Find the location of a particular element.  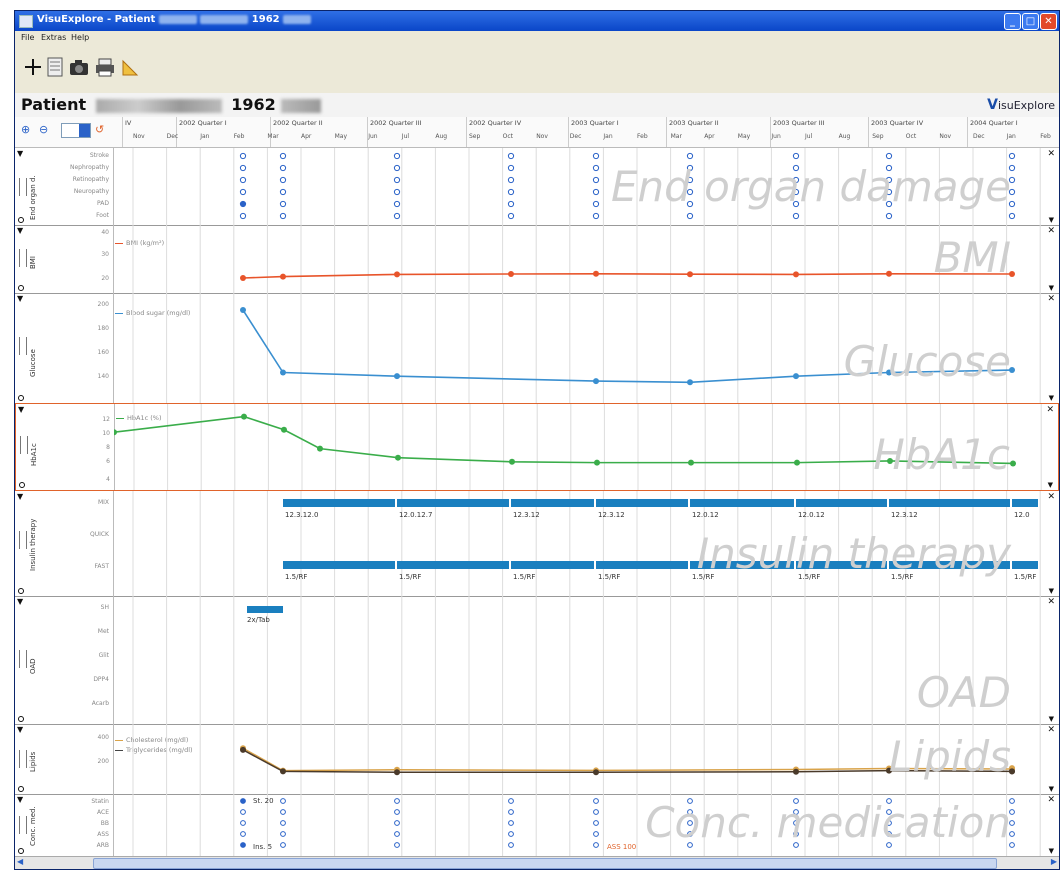

scroll-right-icon: ▶ is located at coordinates (1053, 861).